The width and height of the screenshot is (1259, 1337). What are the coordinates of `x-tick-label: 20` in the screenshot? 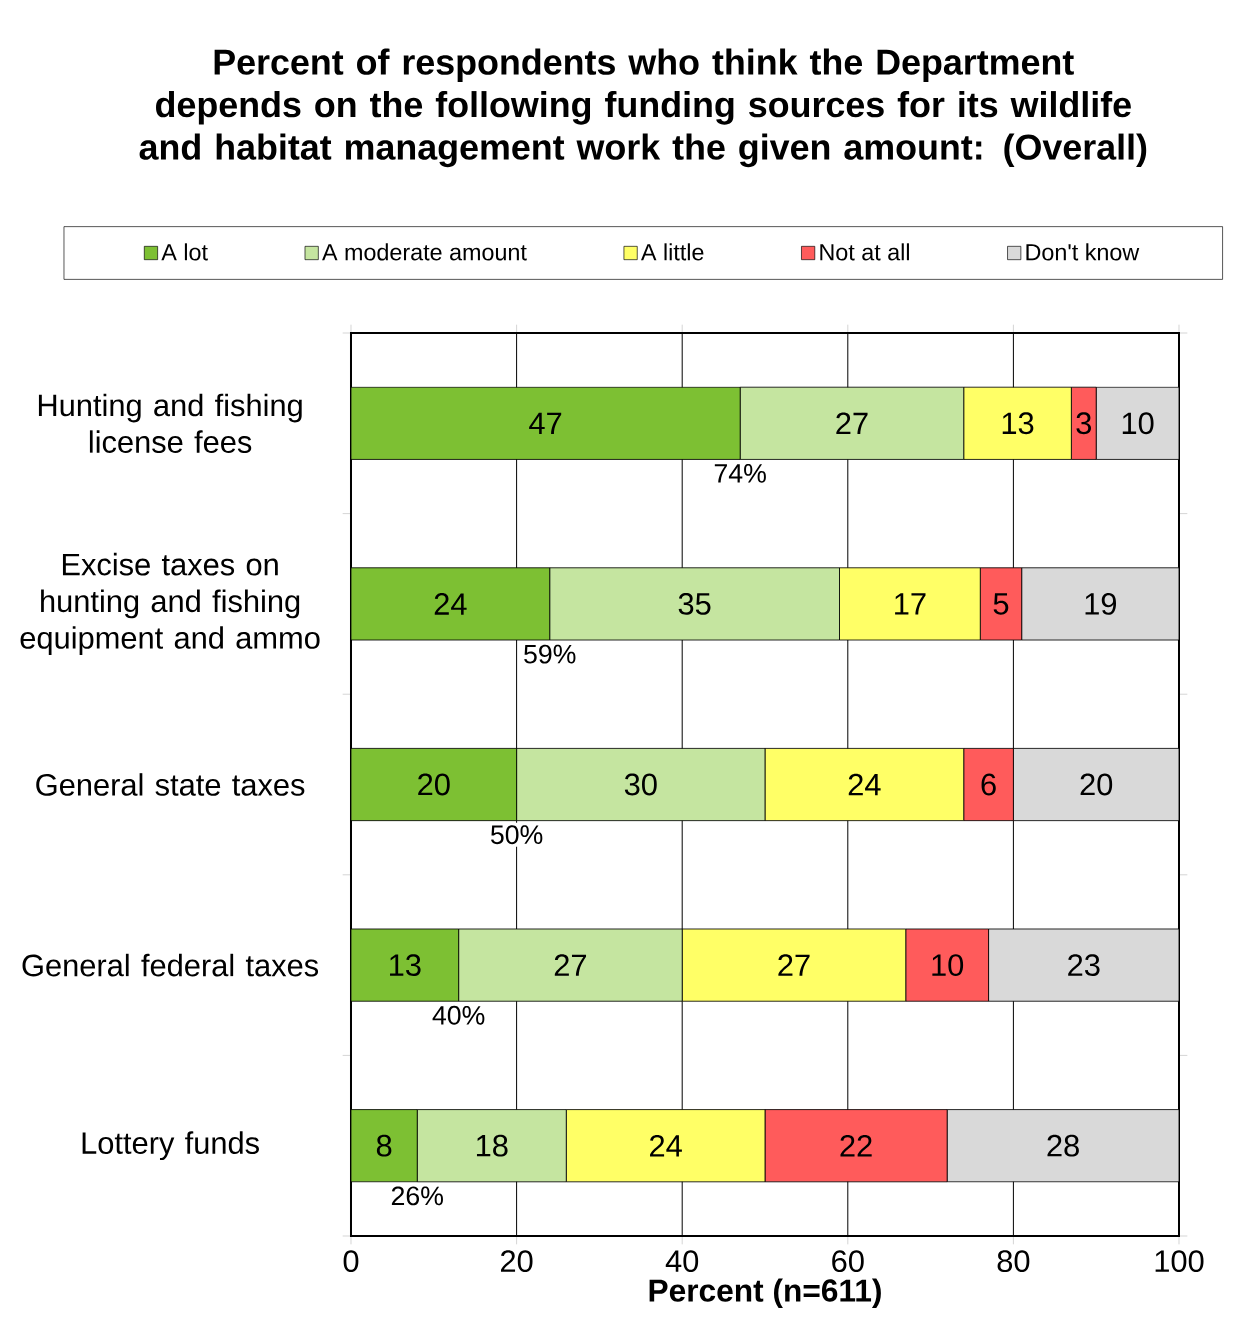 It's located at (516, 1261).